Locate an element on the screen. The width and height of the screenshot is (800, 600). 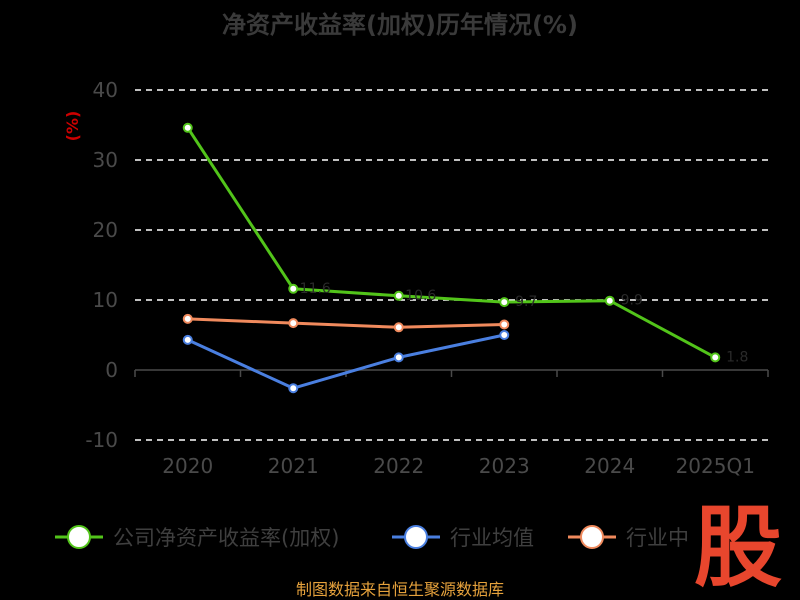
x-tick-label: 2021 is located at coordinates (293, 466).